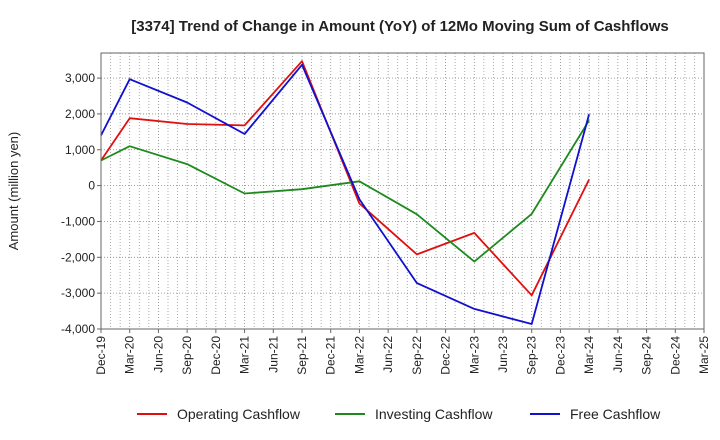  Describe the element at coordinates (187, 355) in the screenshot. I see `x-tick-label: Sep-20` at that location.